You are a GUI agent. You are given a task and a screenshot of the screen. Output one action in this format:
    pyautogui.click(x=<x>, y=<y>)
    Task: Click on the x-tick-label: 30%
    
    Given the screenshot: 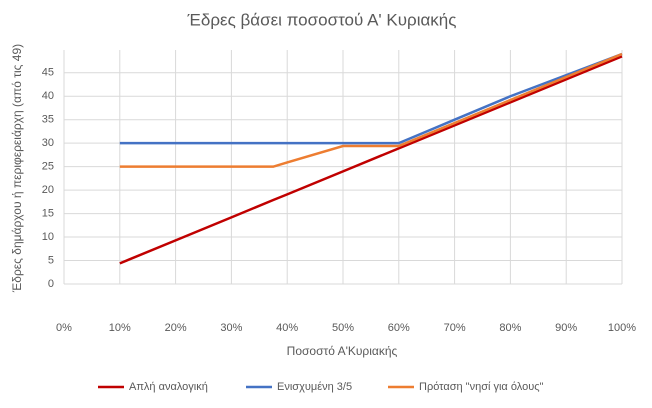 What is the action you would take?
    pyautogui.click(x=231, y=328)
    